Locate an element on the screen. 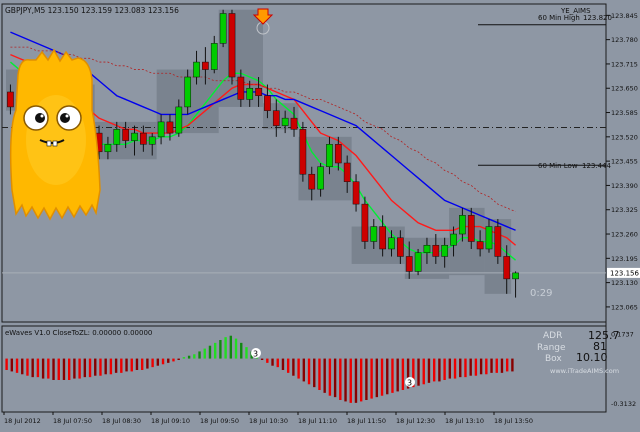  oscillator-axis-ticks: 0.1737 -0.3132 is located at coordinates (623, 369).